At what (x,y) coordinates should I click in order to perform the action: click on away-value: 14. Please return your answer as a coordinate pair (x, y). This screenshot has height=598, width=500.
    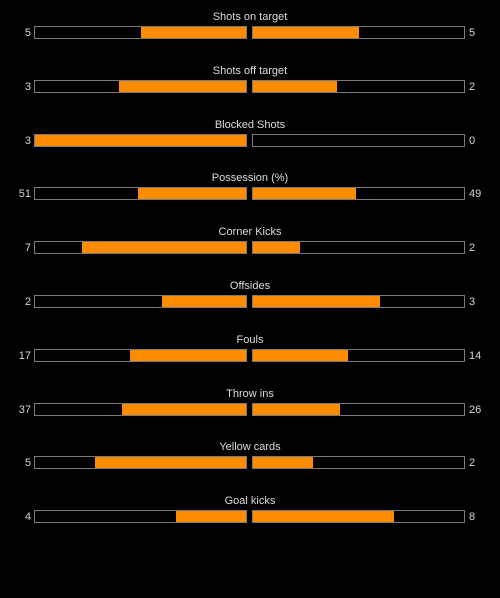
    Looking at the image, I should click on (475, 355).